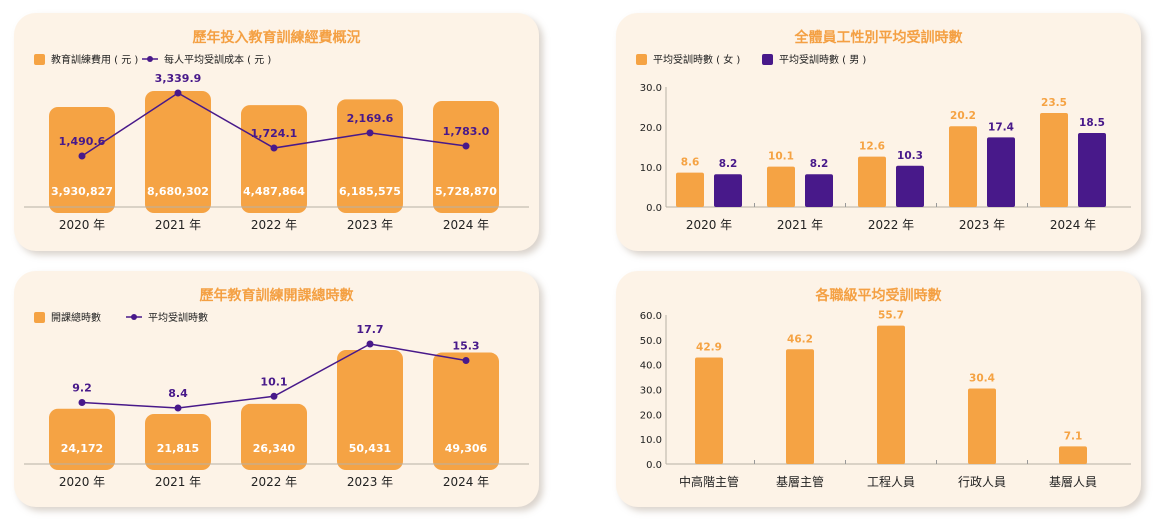  I want to click on legend-line-label: 平均受訓時數, so click(178, 317).